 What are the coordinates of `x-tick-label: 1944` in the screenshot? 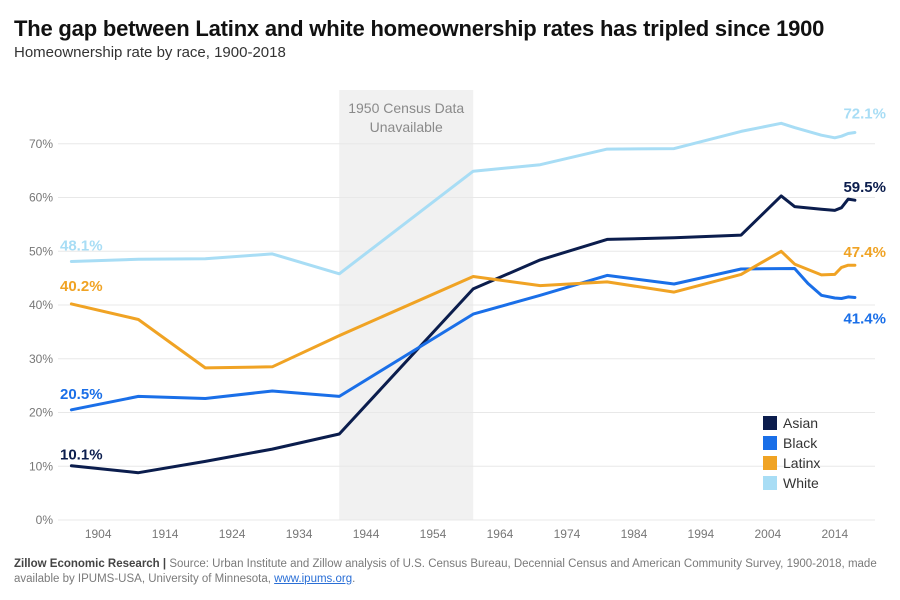 It's located at (366, 534).